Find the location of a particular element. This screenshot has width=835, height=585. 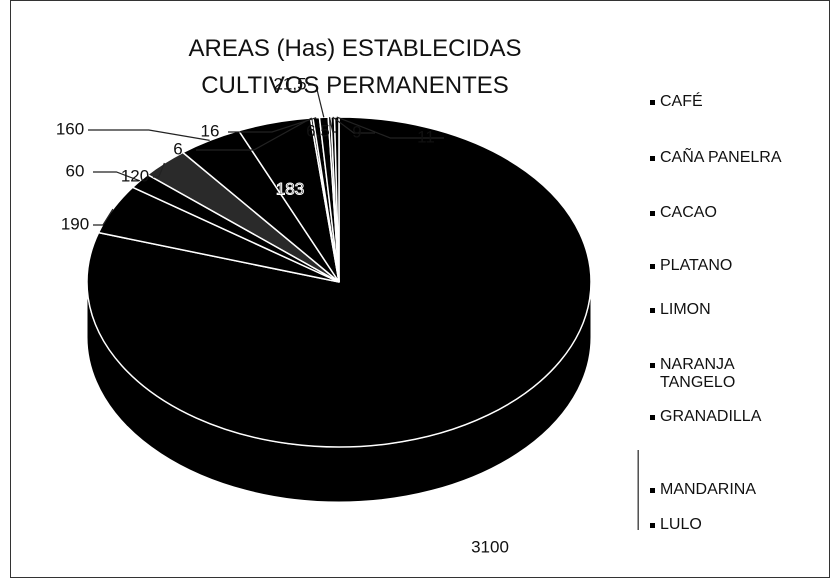

data-label: 6 is located at coordinates (177, 148).